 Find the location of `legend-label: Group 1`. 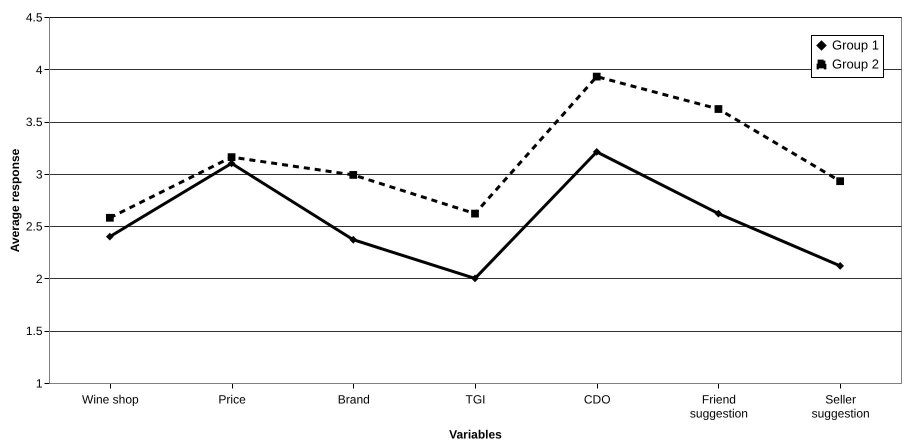

legend-label: Group 1 is located at coordinates (855, 45).